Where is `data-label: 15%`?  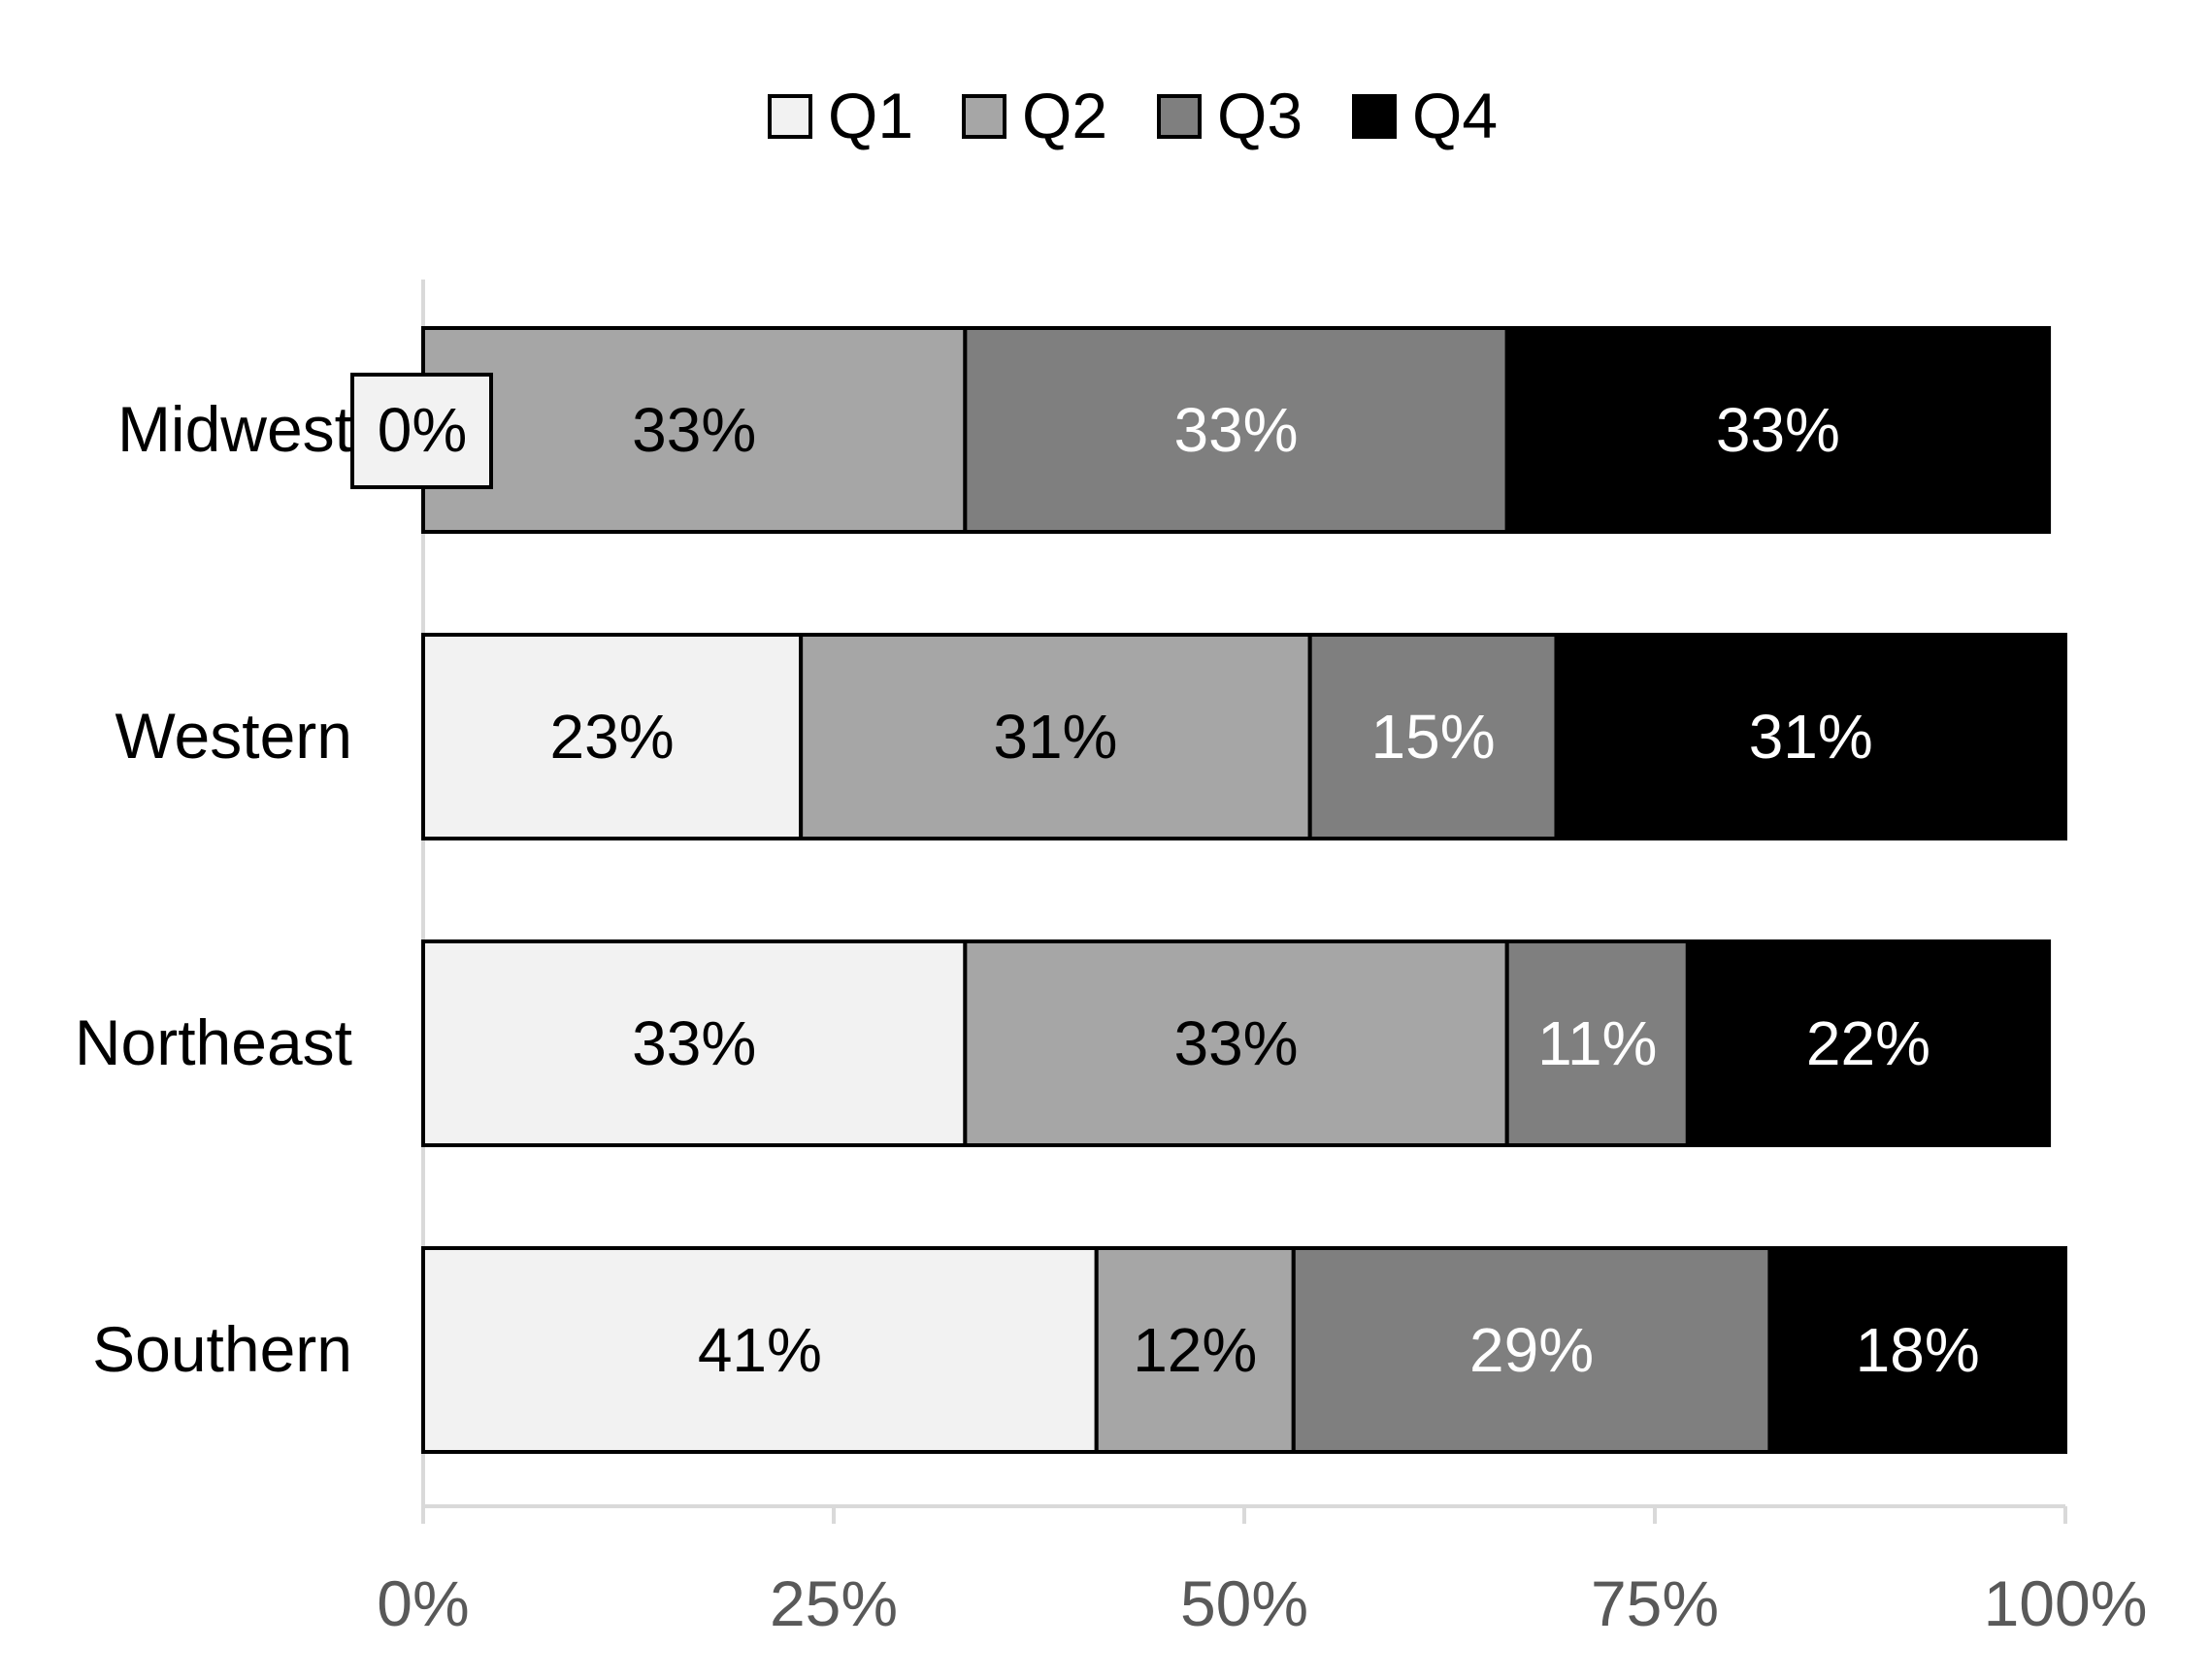
data-label: 15% is located at coordinates (1433, 737).